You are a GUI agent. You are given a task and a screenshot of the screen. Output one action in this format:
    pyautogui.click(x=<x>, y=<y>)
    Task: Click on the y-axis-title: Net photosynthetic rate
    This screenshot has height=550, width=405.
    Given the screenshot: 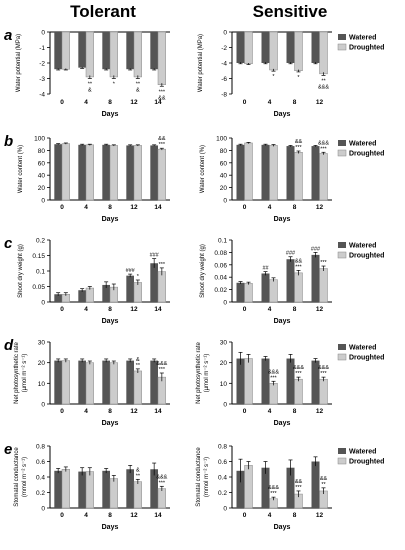 What is the action you would take?
    pyautogui.click(x=199, y=372)
    